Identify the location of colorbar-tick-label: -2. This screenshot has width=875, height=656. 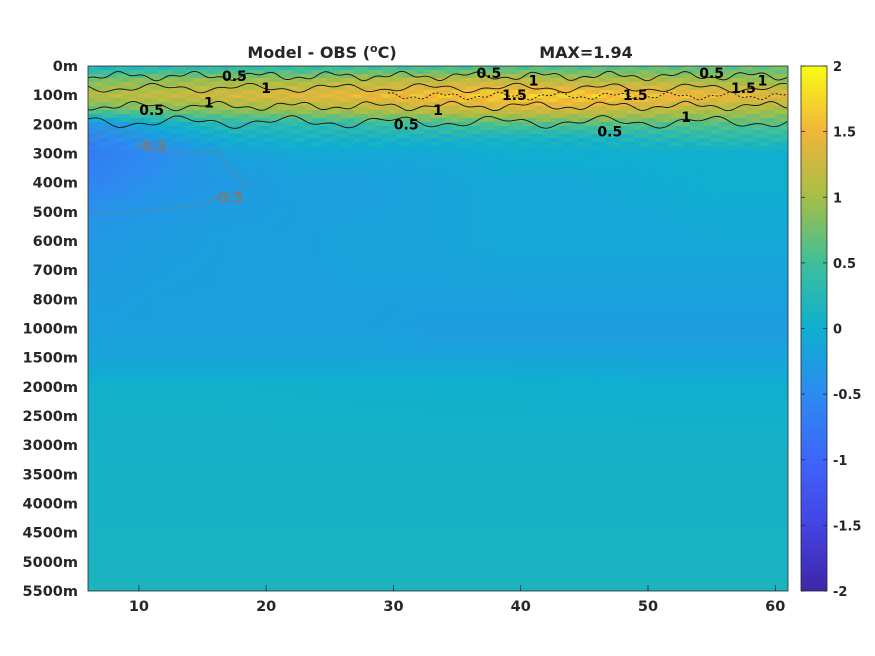
(840, 592).